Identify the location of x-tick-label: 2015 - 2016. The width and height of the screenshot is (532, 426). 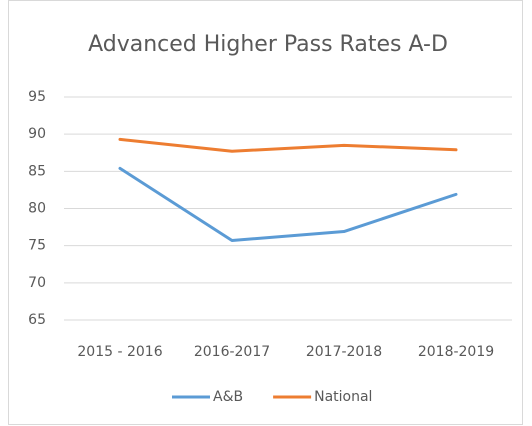
(119, 352).